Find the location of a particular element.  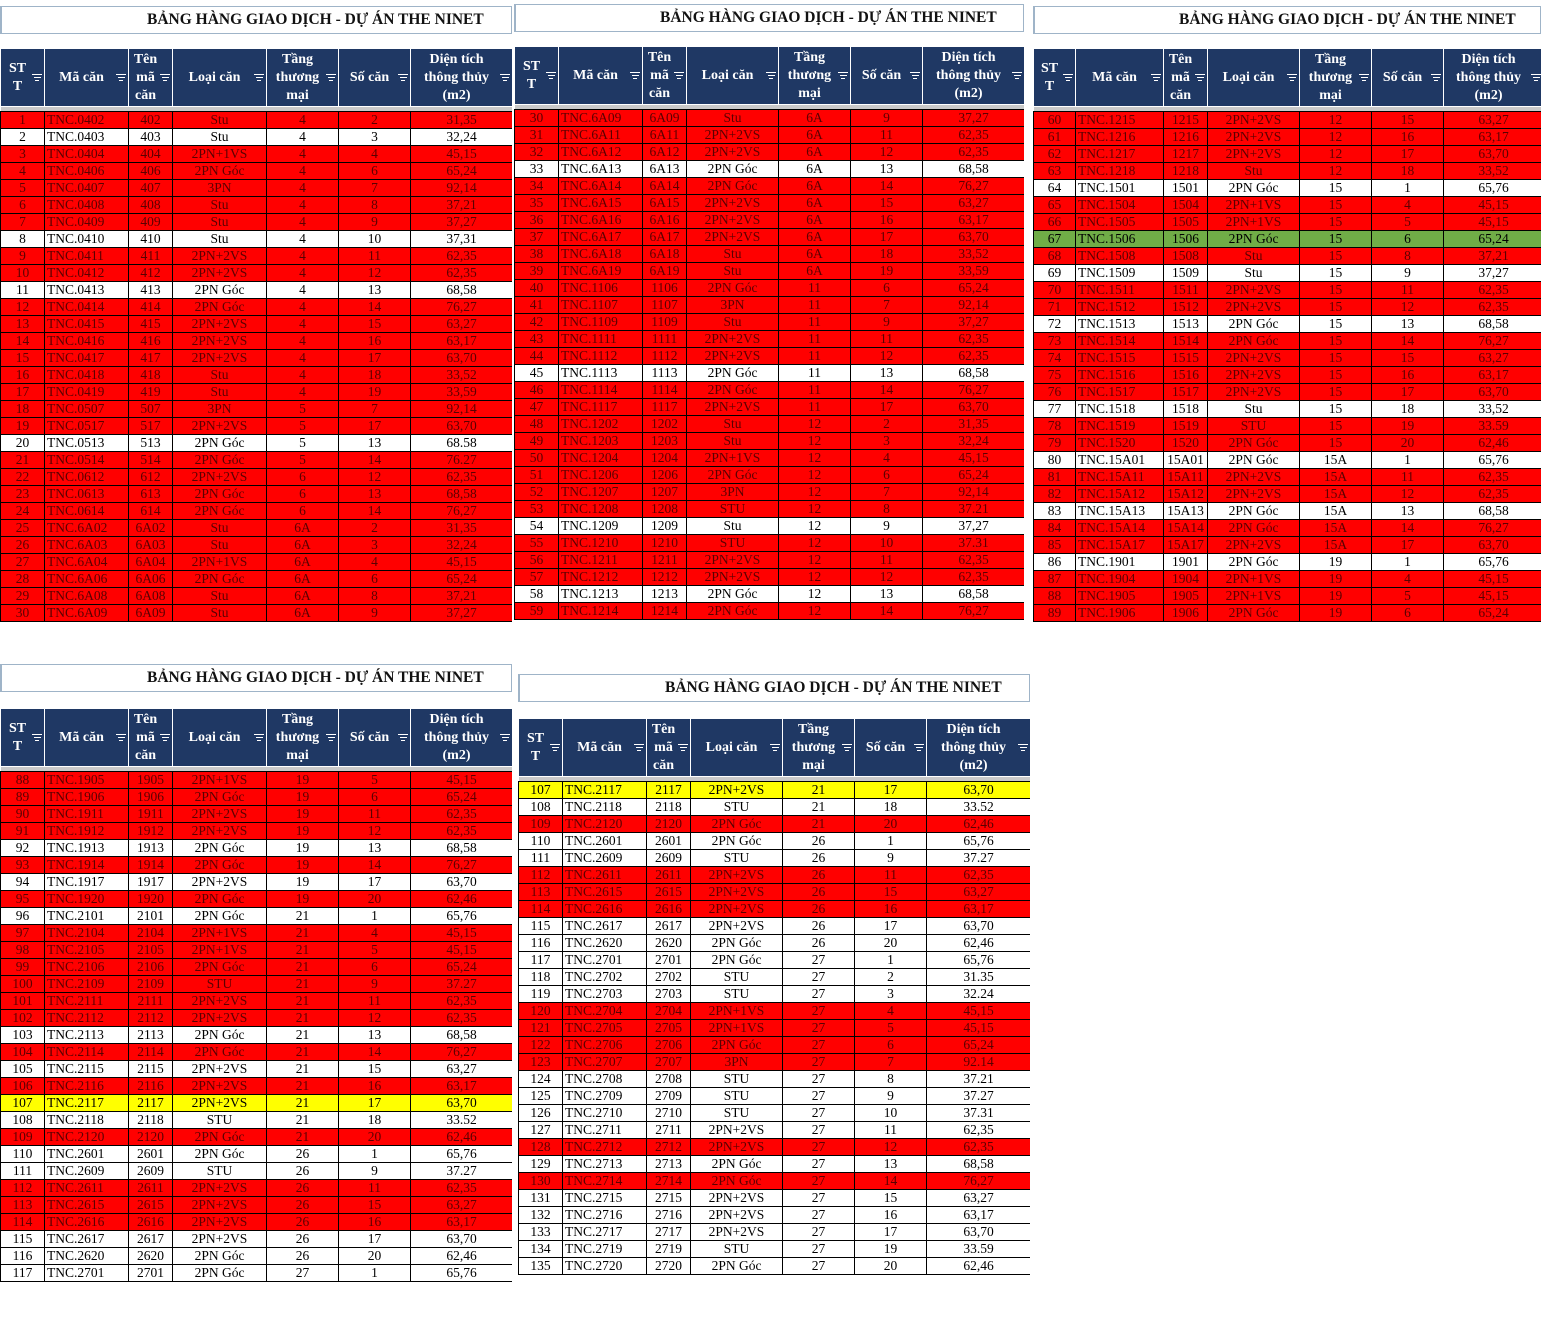

cell-area: 63,17 is located at coordinates (1492, 375).